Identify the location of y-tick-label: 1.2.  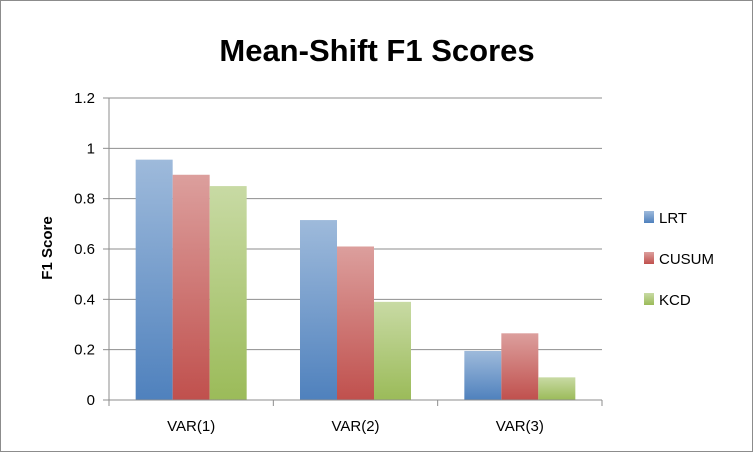
(84, 98).